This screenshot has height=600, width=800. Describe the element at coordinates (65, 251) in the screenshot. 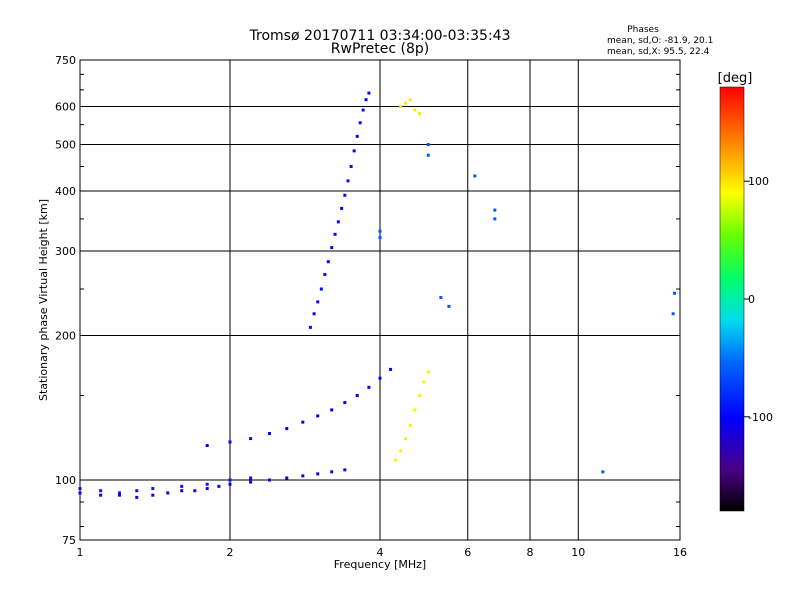

I see `y-tick-label: 300` at that location.